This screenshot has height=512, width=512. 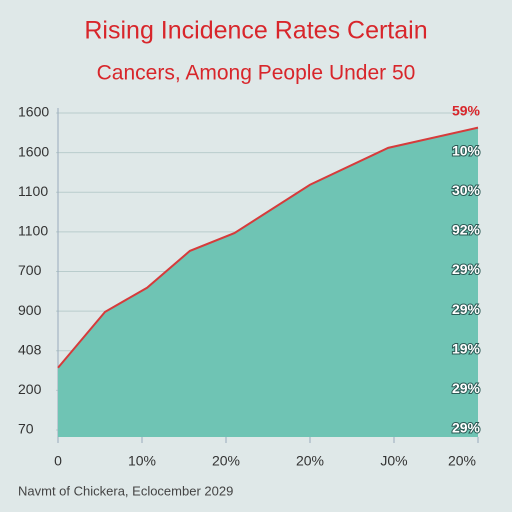 I want to click on chart-subtitle: Cancers, Among People Under 50, so click(x=256, y=73).